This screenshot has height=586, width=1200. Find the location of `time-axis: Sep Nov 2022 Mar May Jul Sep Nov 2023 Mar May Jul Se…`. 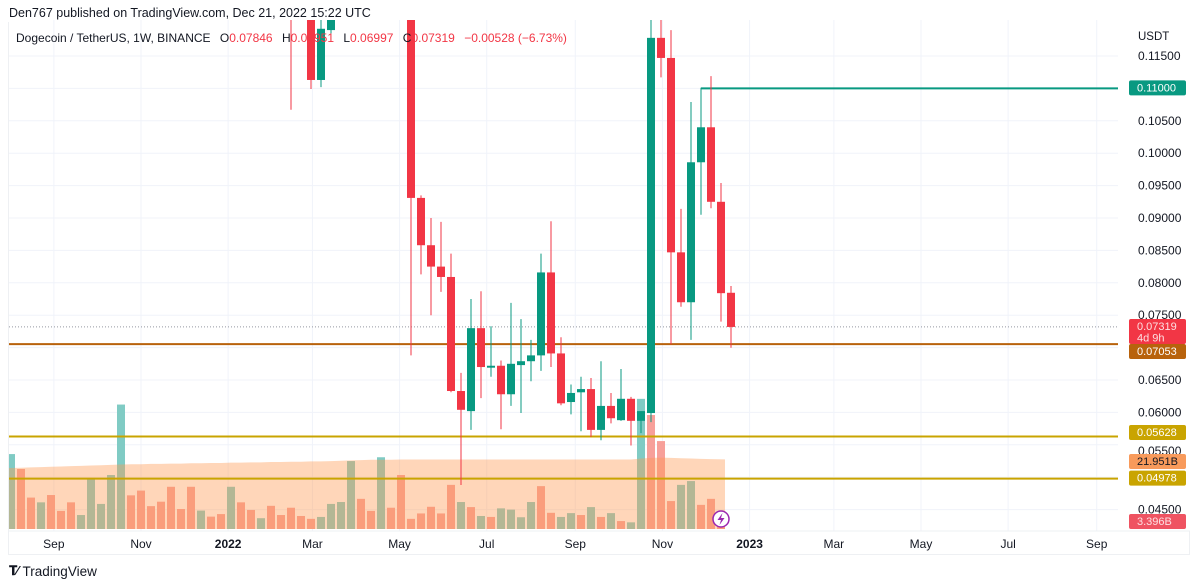

time-axis: Sep Nov 2022 Mar May Jul Sep Nov 2023 Mar May Jul Se… is located at coordinates (599, 540).